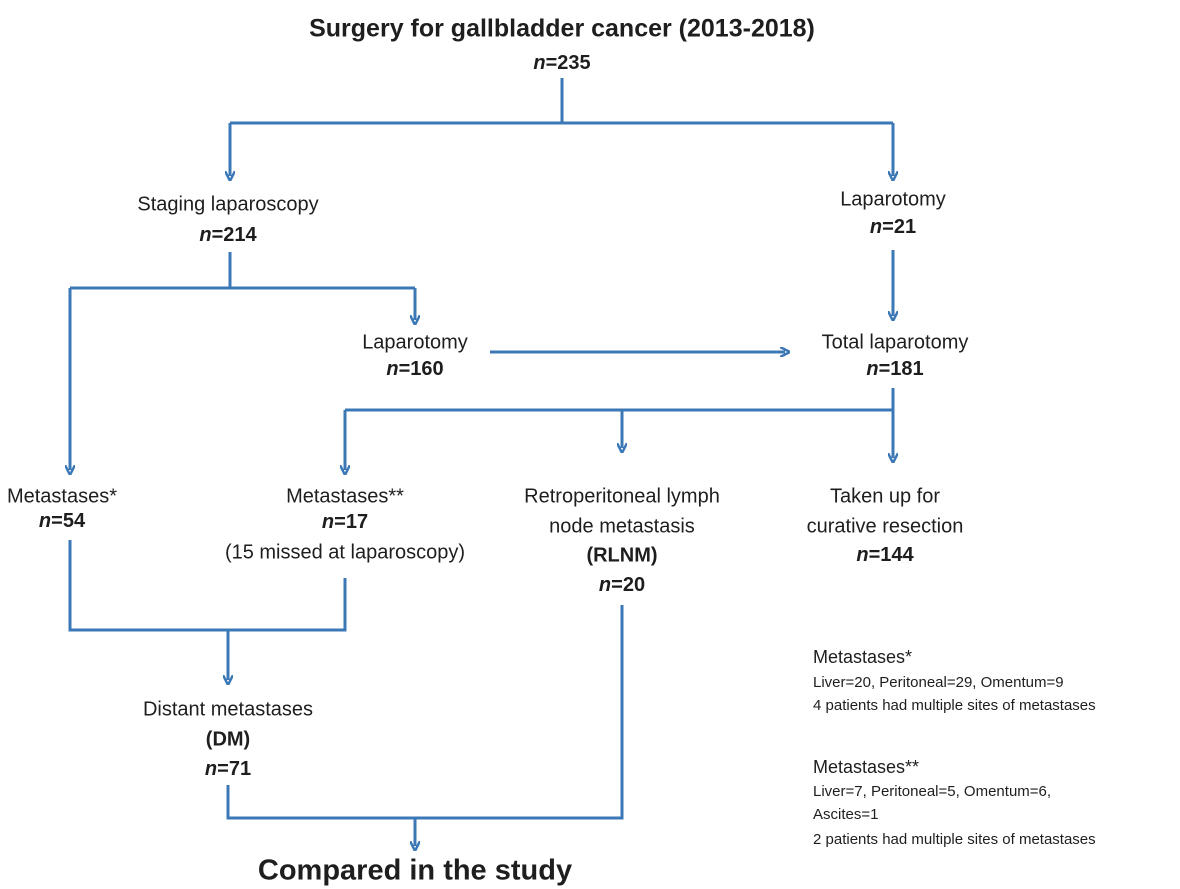 The width and height of the screenshot is (1180, 889). Describe the element at coordinates (62, 496) in the screenshot. I see `node-label: Metastases*` at that location.